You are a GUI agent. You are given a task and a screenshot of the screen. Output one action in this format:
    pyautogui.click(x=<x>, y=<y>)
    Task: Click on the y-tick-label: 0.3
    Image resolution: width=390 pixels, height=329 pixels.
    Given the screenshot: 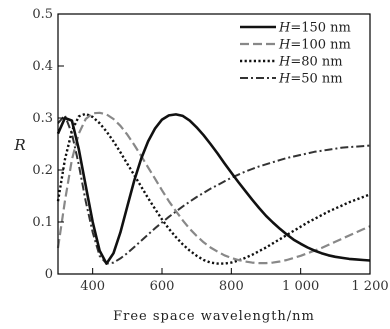 What is the action you would take?
    pyautogui.click(x=42, y=118)
    